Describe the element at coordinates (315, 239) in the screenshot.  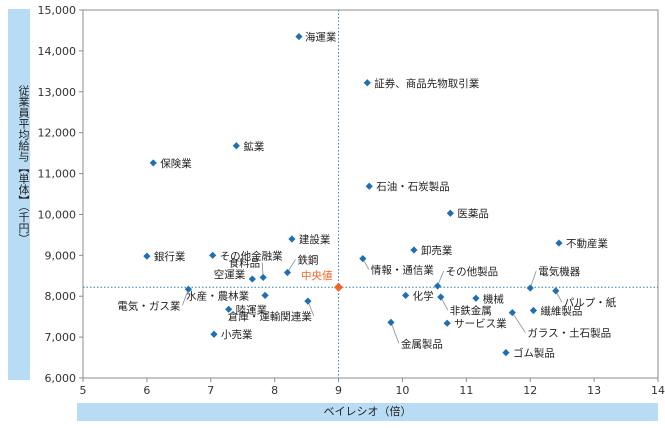
I see `point-label: 建設業` at that location.